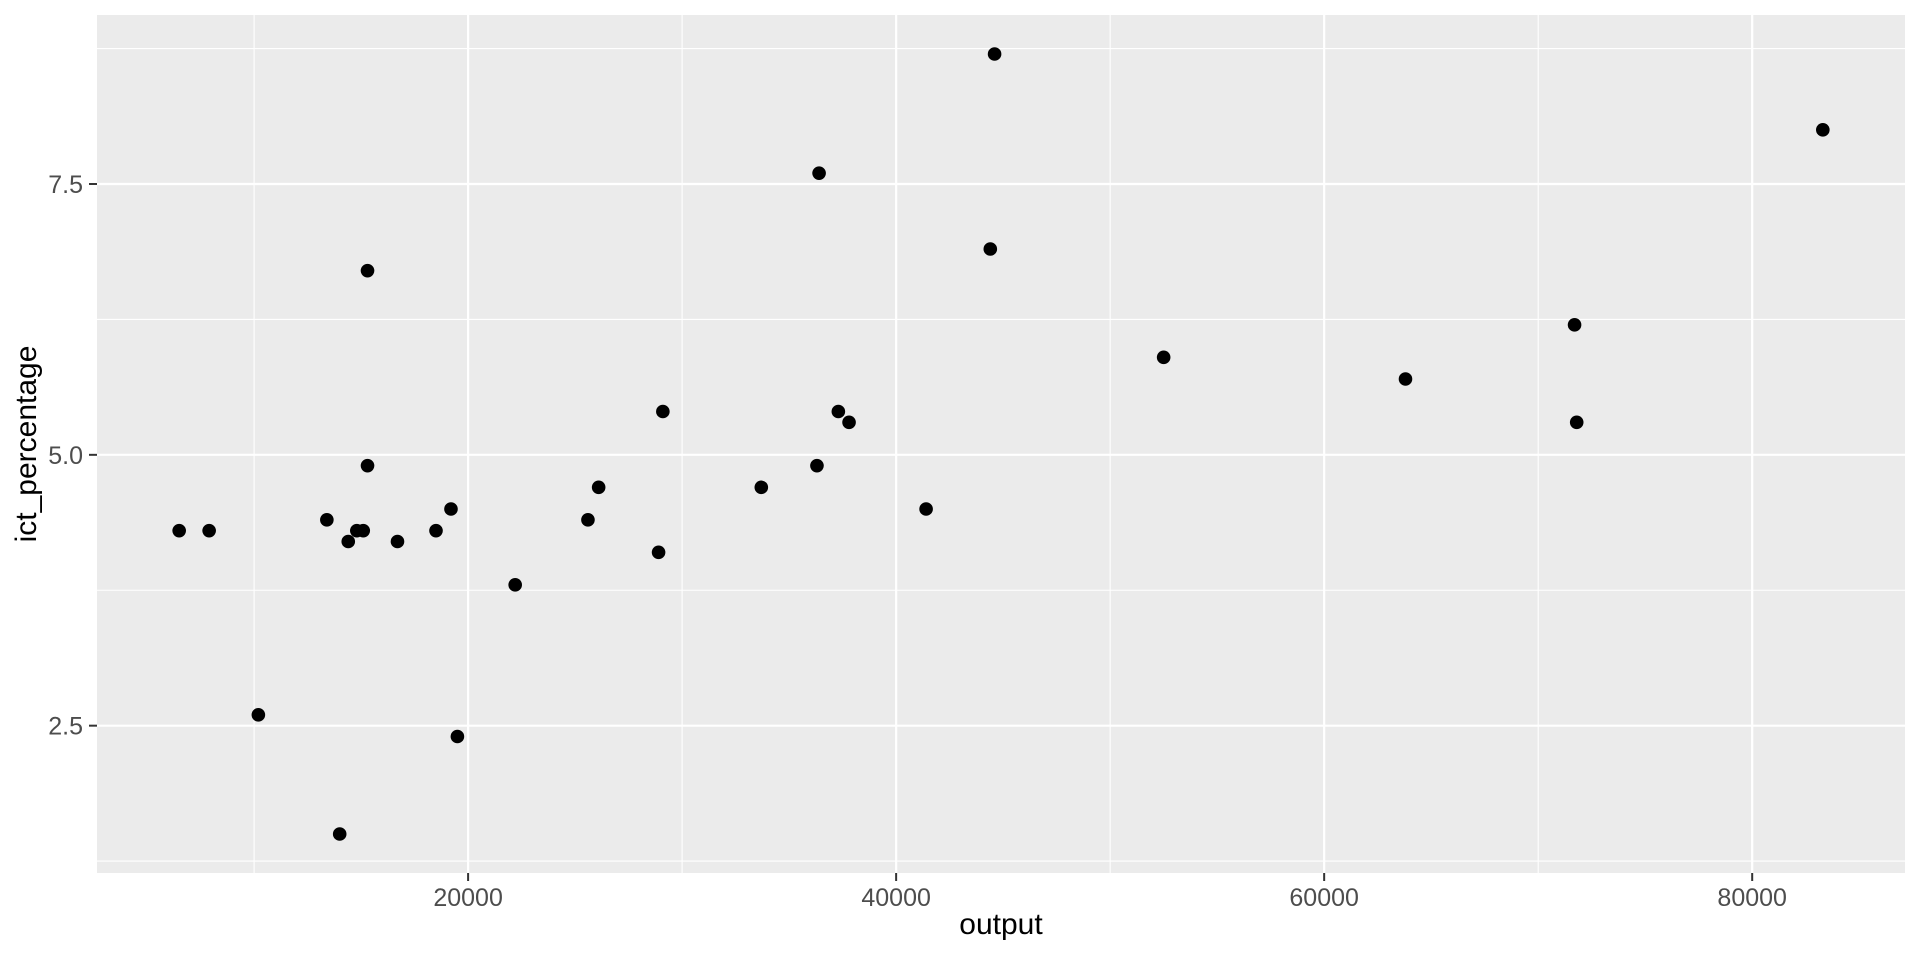 The width and height of the screenshot is (1920, 960). What do you see at coordinates (65, 456) in the screenshot?
I see `y-tick-label: 5.0` at bounding box center [65, 456].